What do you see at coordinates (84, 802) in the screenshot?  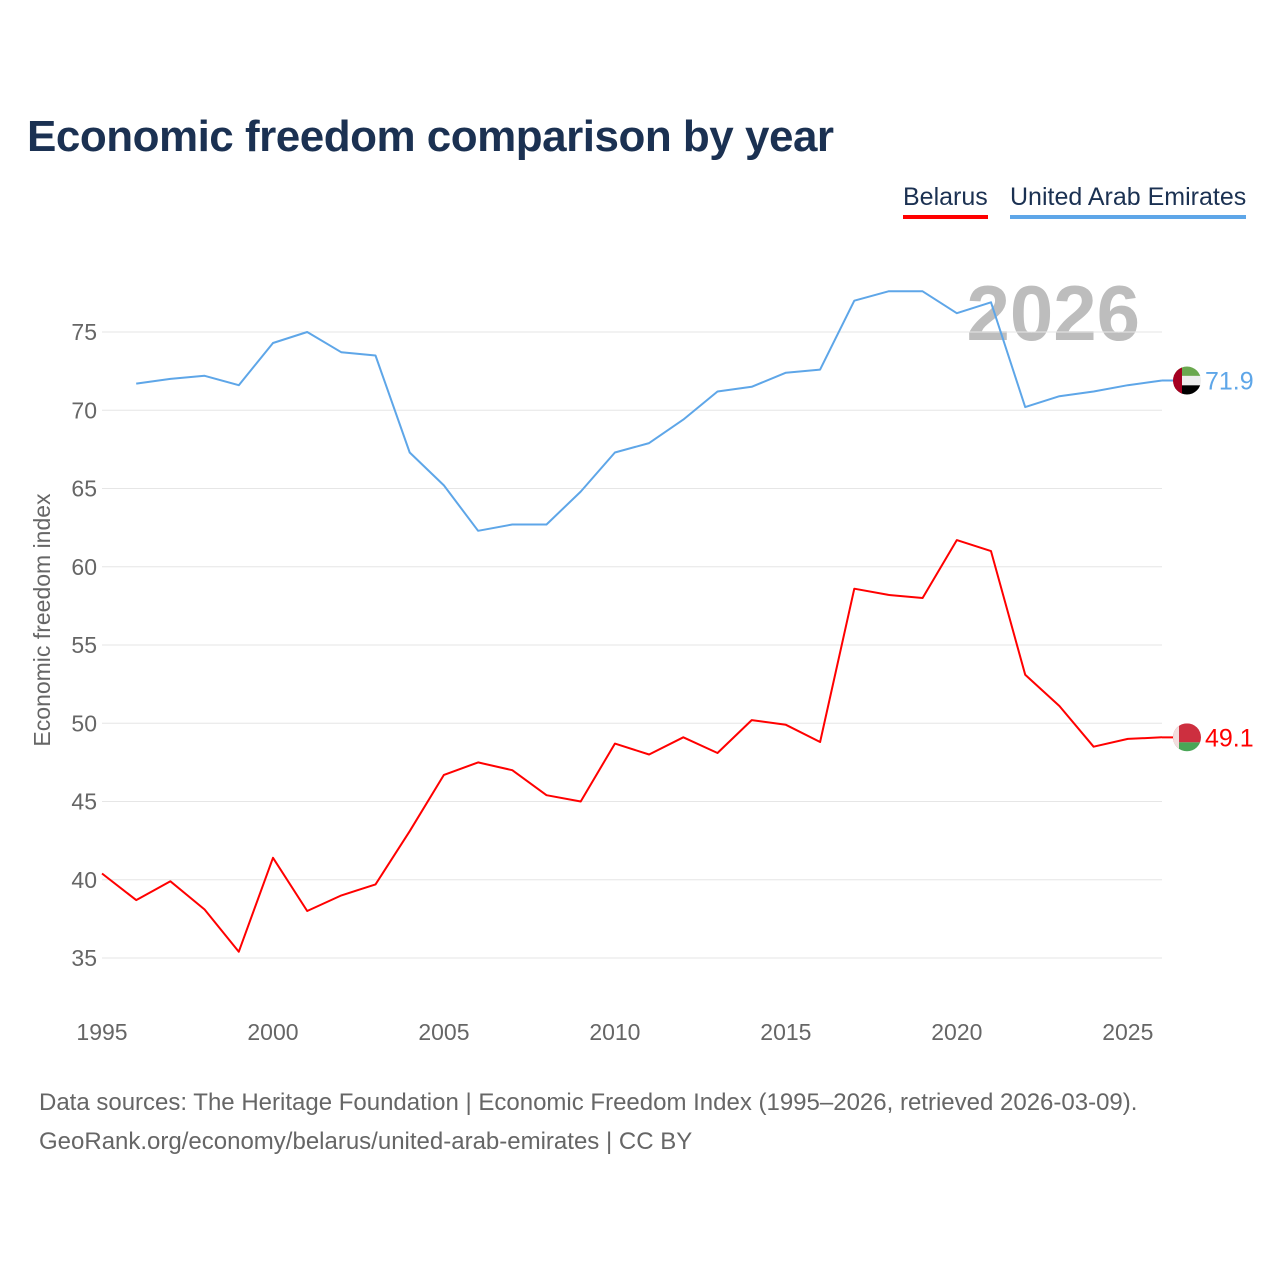 I see `y-tick-label: 45` at bounding box center [84, 802].